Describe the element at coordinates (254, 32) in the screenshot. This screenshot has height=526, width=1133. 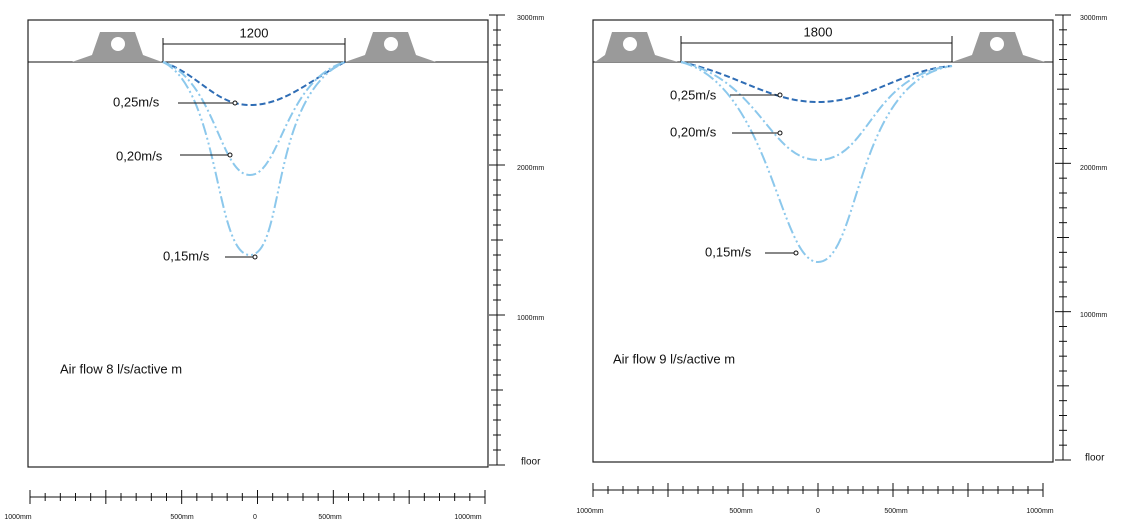
I see `dimension-label: 1200` at that location.